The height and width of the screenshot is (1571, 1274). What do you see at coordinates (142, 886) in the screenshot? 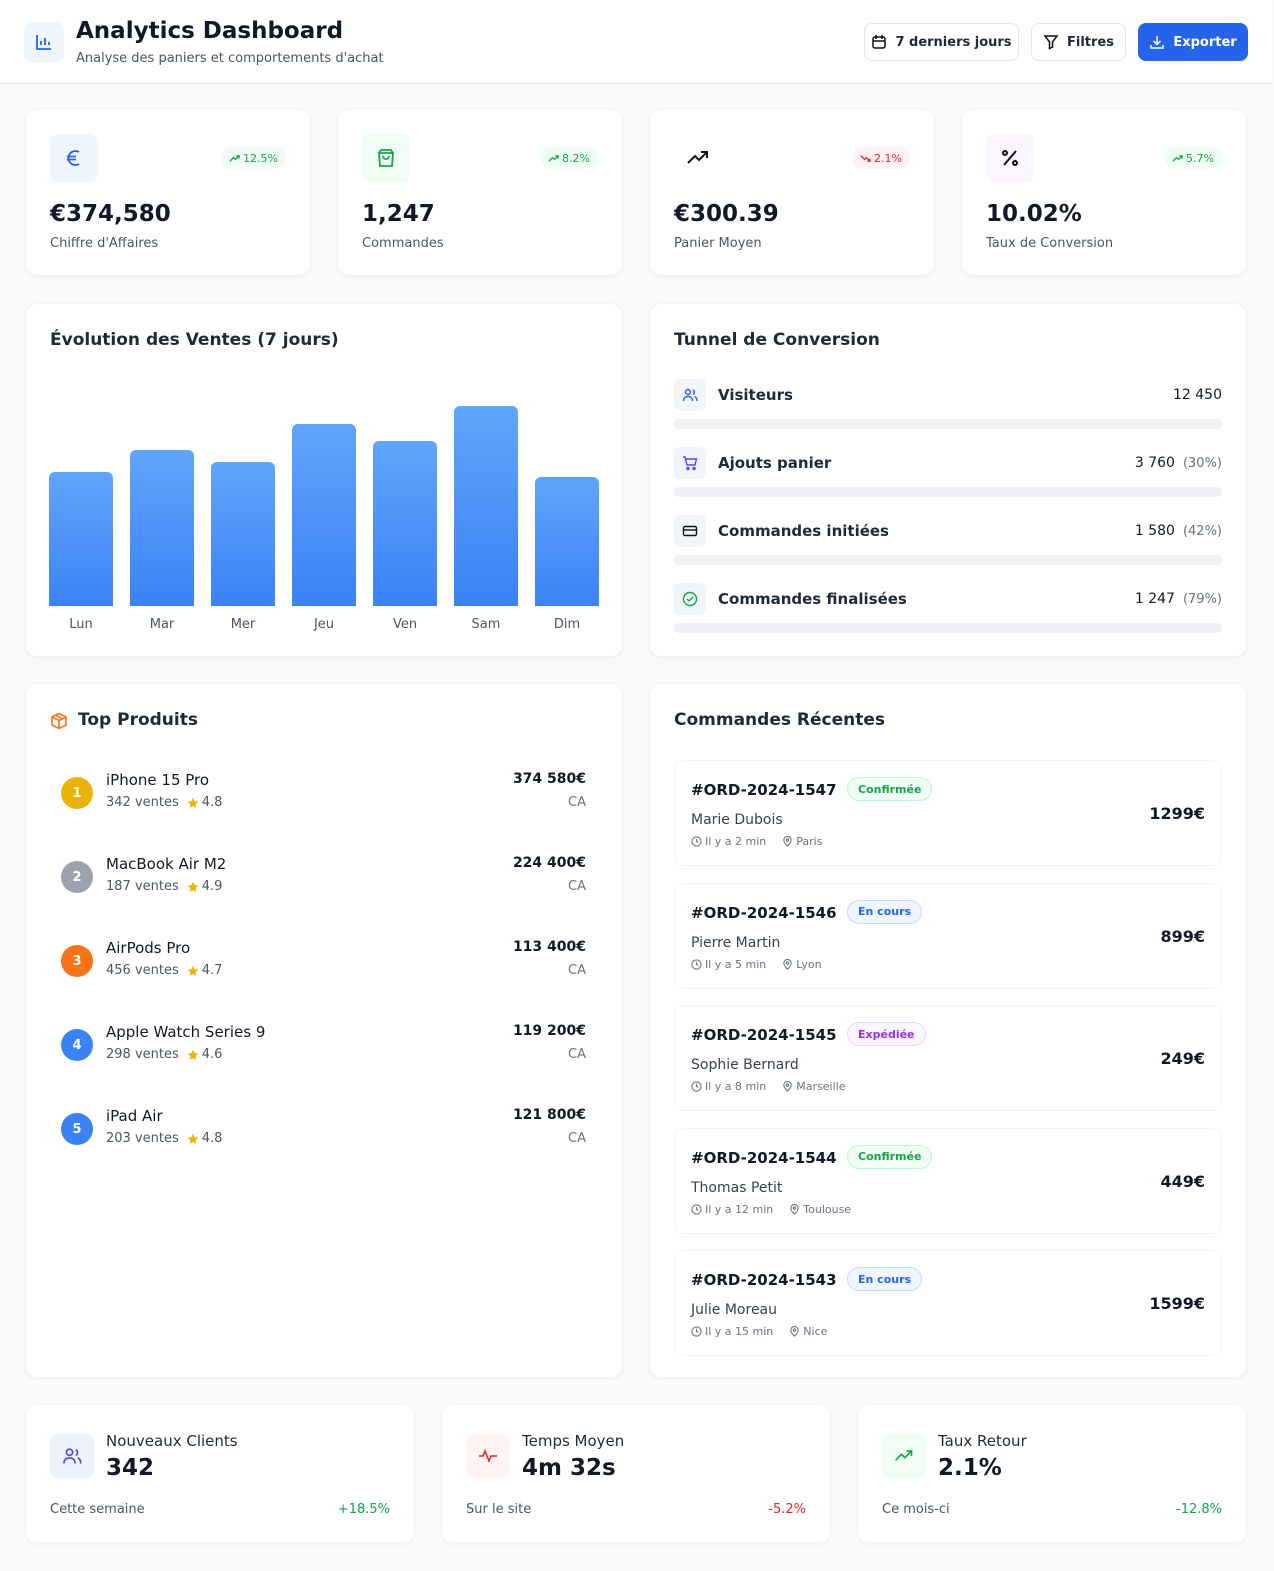
I see `sales-count: 187 ventes` at bounding box center [142, 886].